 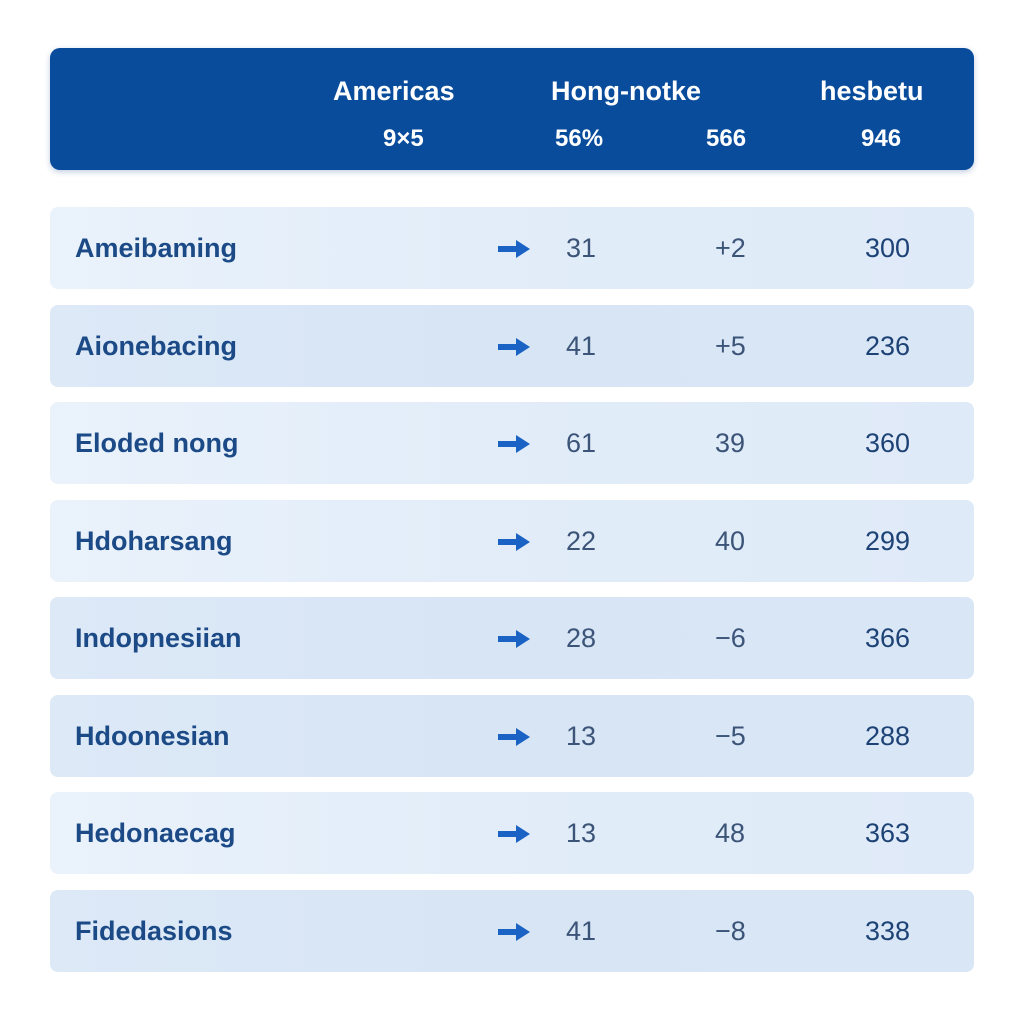 What do you see at coordinates (888, 833) in the screenshot?
I see `row-value-3: 363` at bounding box center [888, 833].